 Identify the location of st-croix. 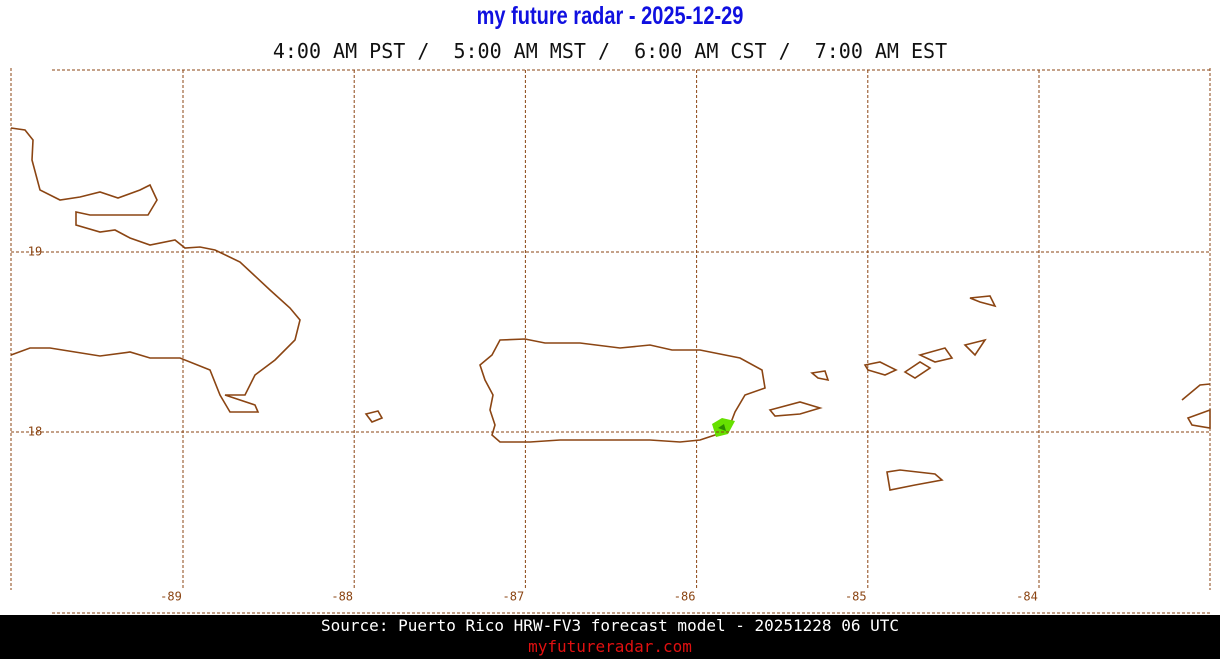
(915, 480).